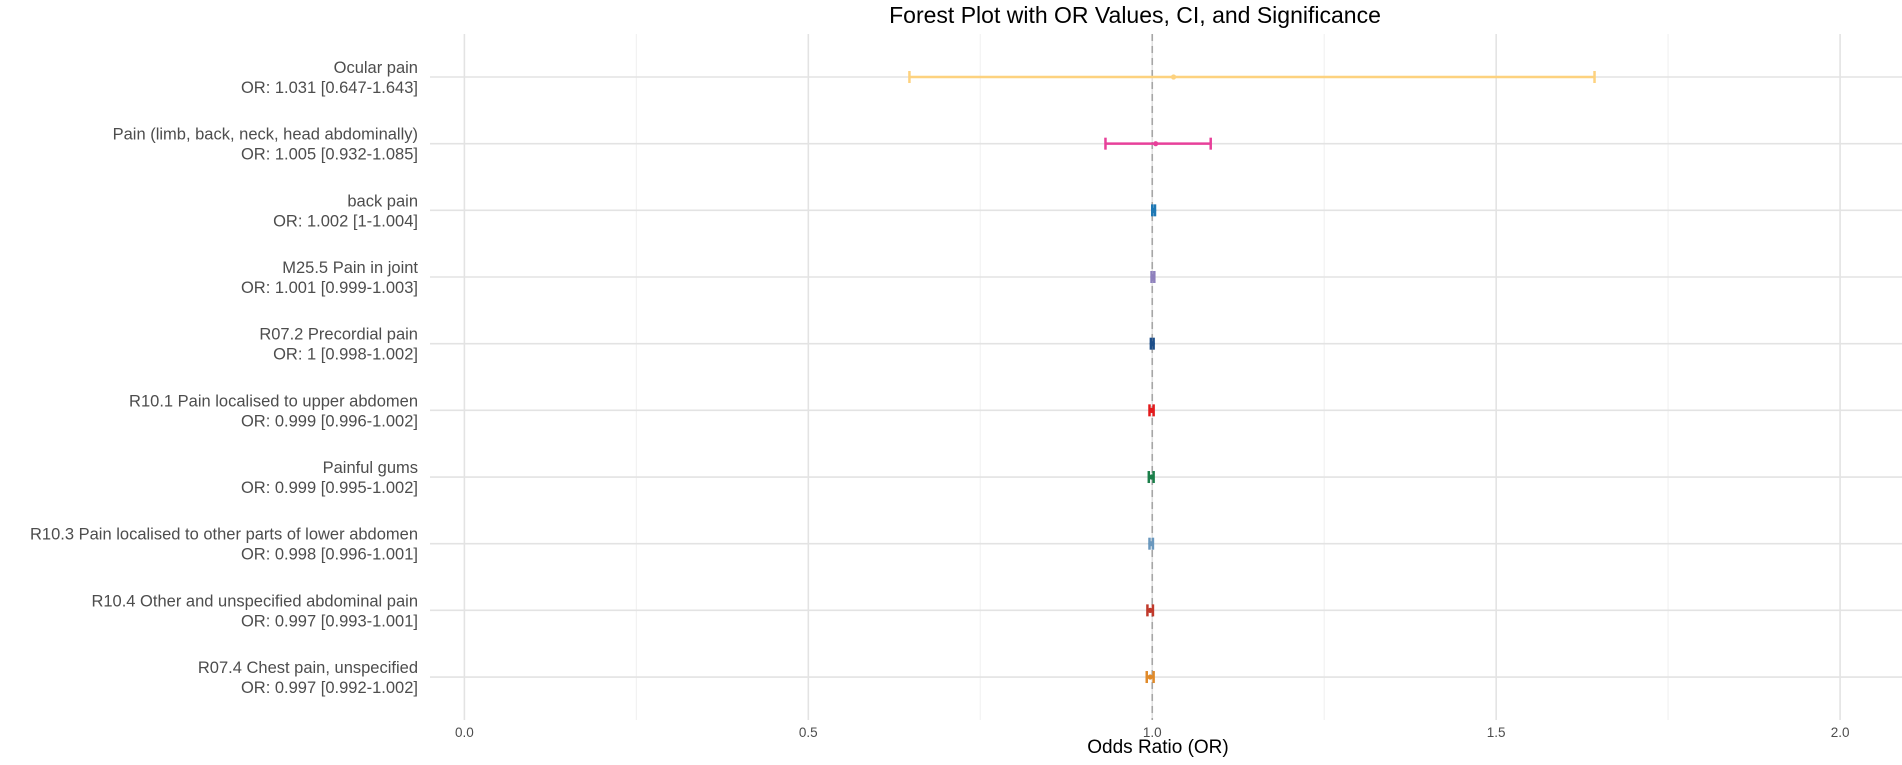 The image size is (1902, 765). What do you see at coordinates (329, 155) in the screenshot?
I see `row-or-label: OR: 1.005 [0.932-1.085]` at bounding box center [329, 155].